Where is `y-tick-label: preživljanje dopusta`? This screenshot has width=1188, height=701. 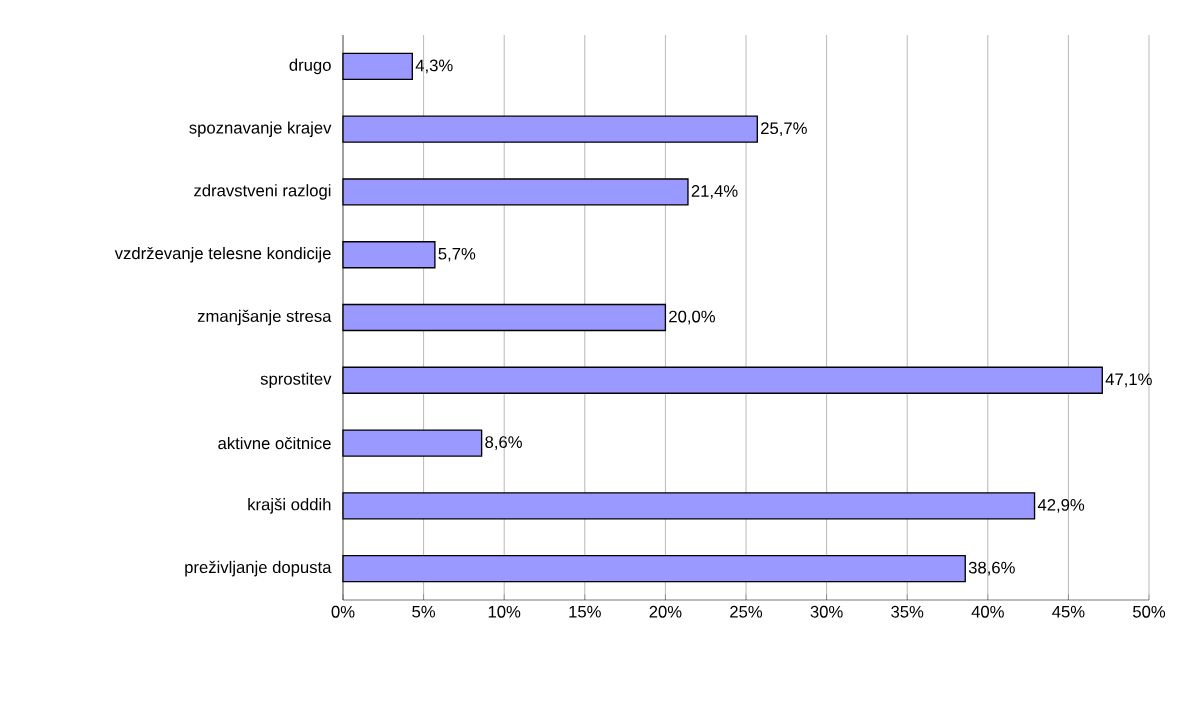 y-tick-label: preživljanje dopusta is located at coordinates (258, 568).